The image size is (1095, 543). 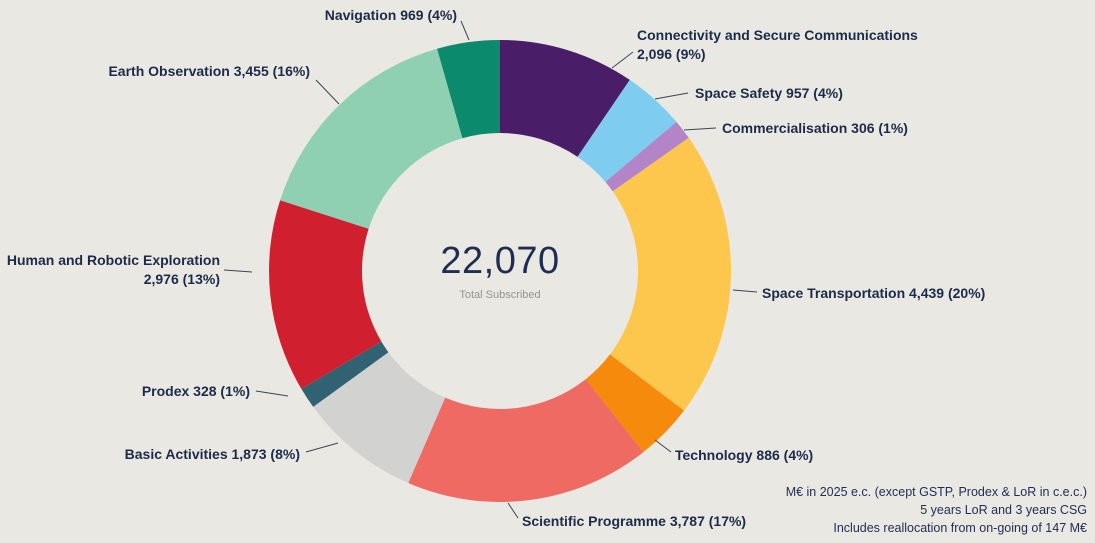 What do you see at coordinates (1003, 510) in the screenshot?
I see `footnote-line: 5 years LoR and 3 years CSG` at bounding box center [1003, 510].